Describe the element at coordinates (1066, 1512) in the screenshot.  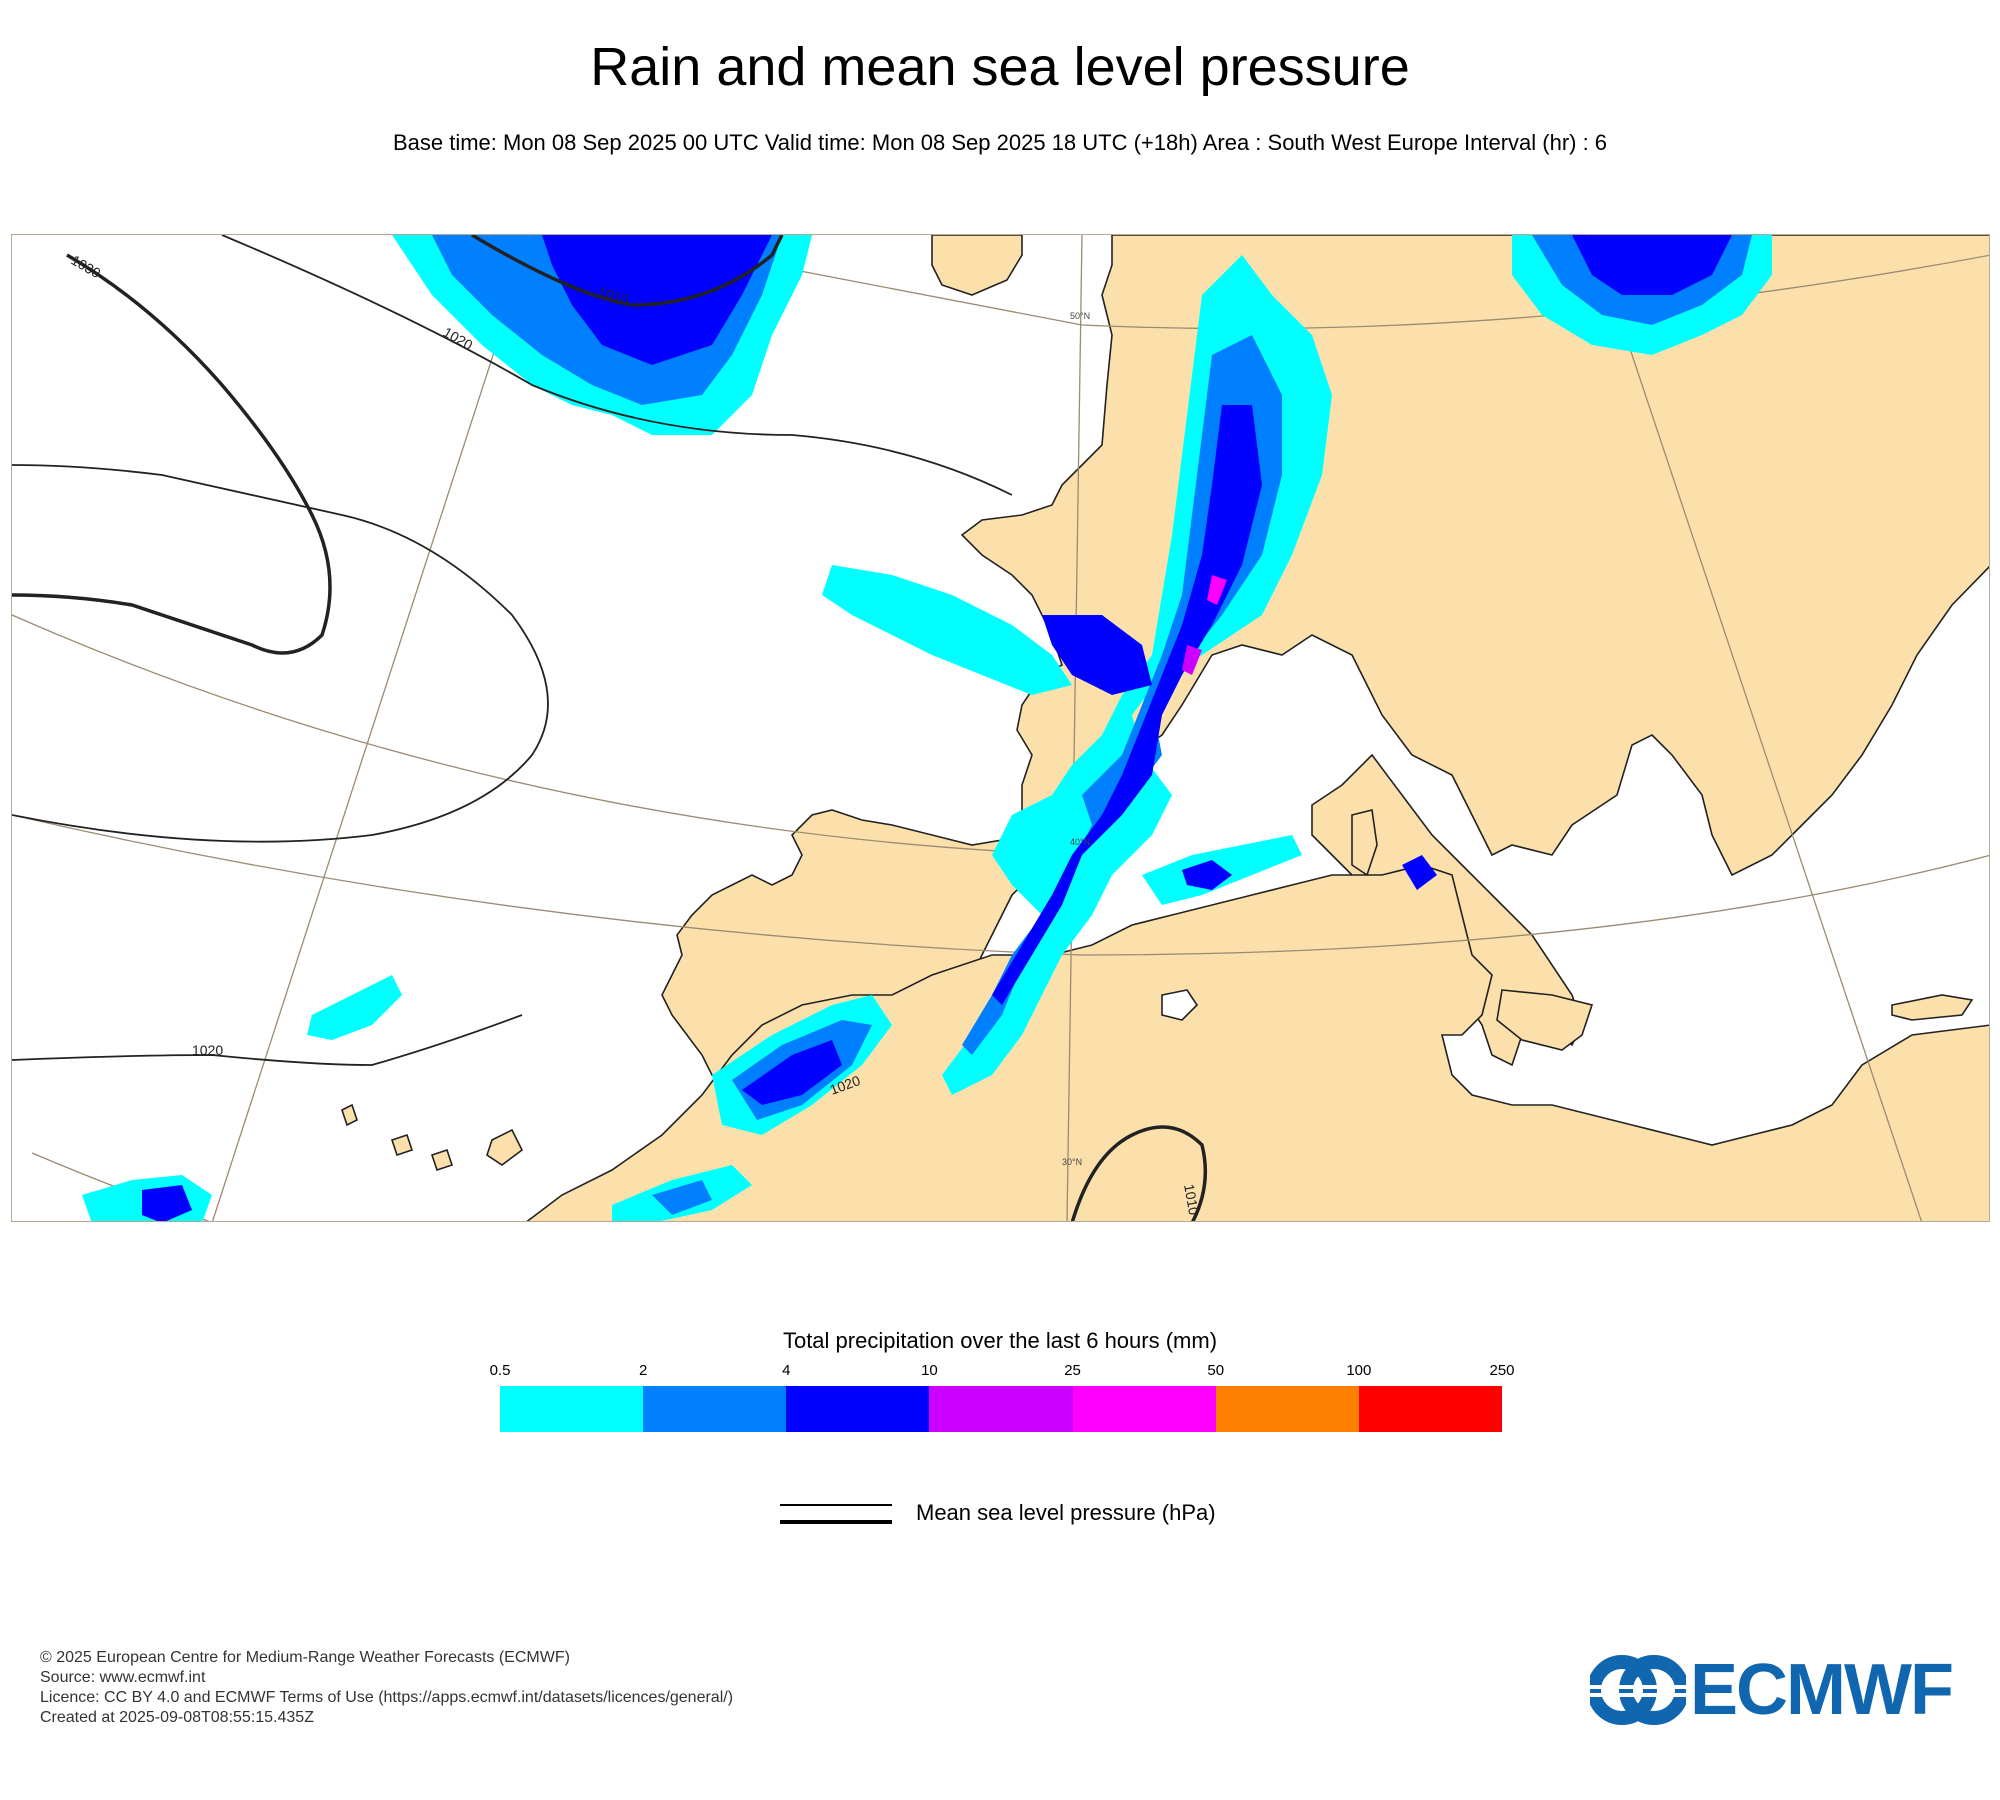
I see `msl-legend-label: Mean sea level pressure (hPa)` at that location.